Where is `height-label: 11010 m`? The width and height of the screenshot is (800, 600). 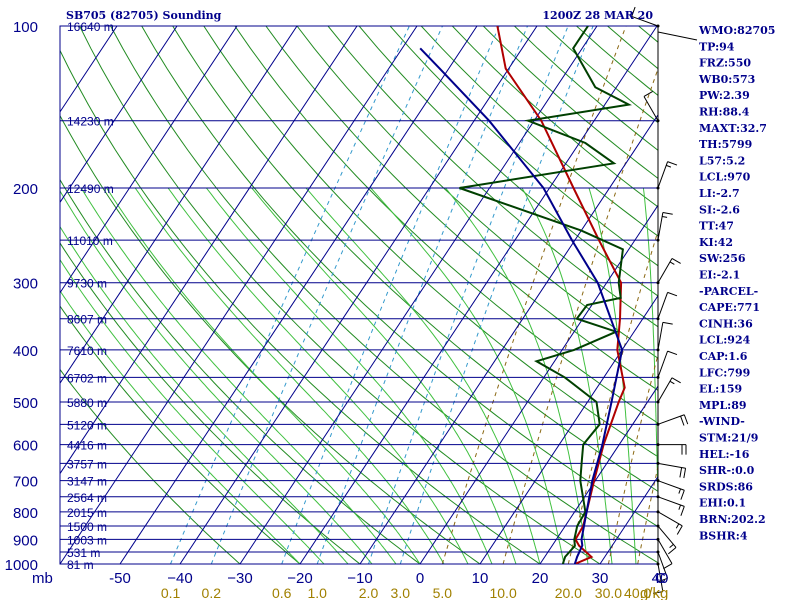 height-label: 11010 m is located at coordinates (90, 241).